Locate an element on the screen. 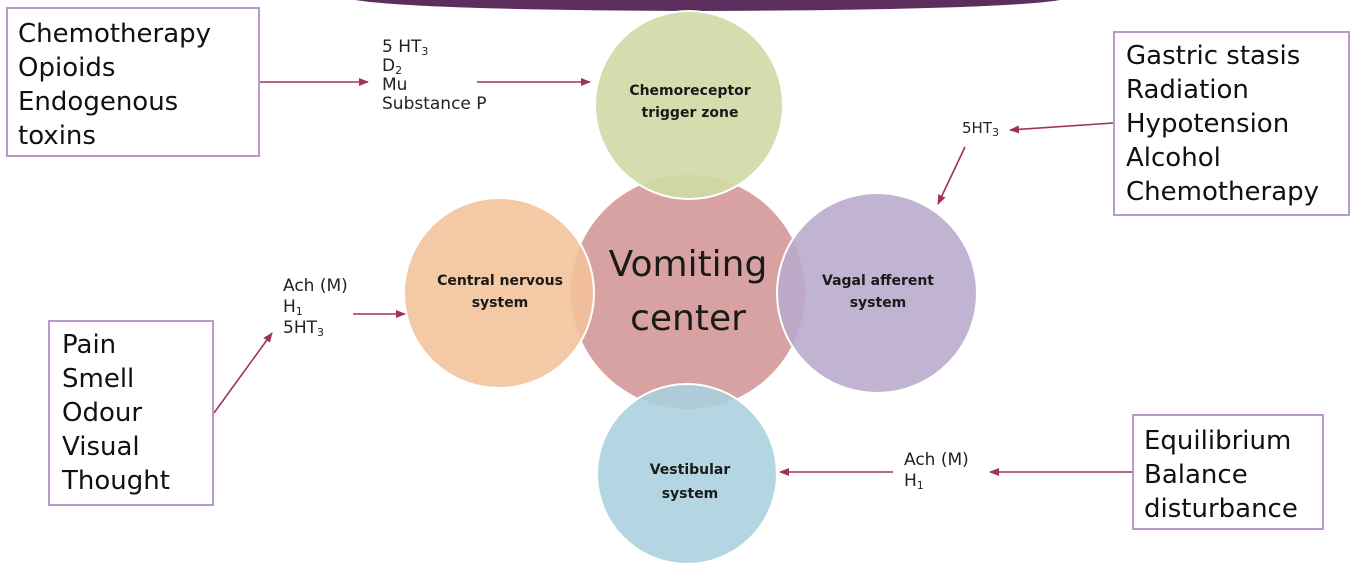  cns-receptor-h1-sub: 1 is located at coordinates (299, 311).